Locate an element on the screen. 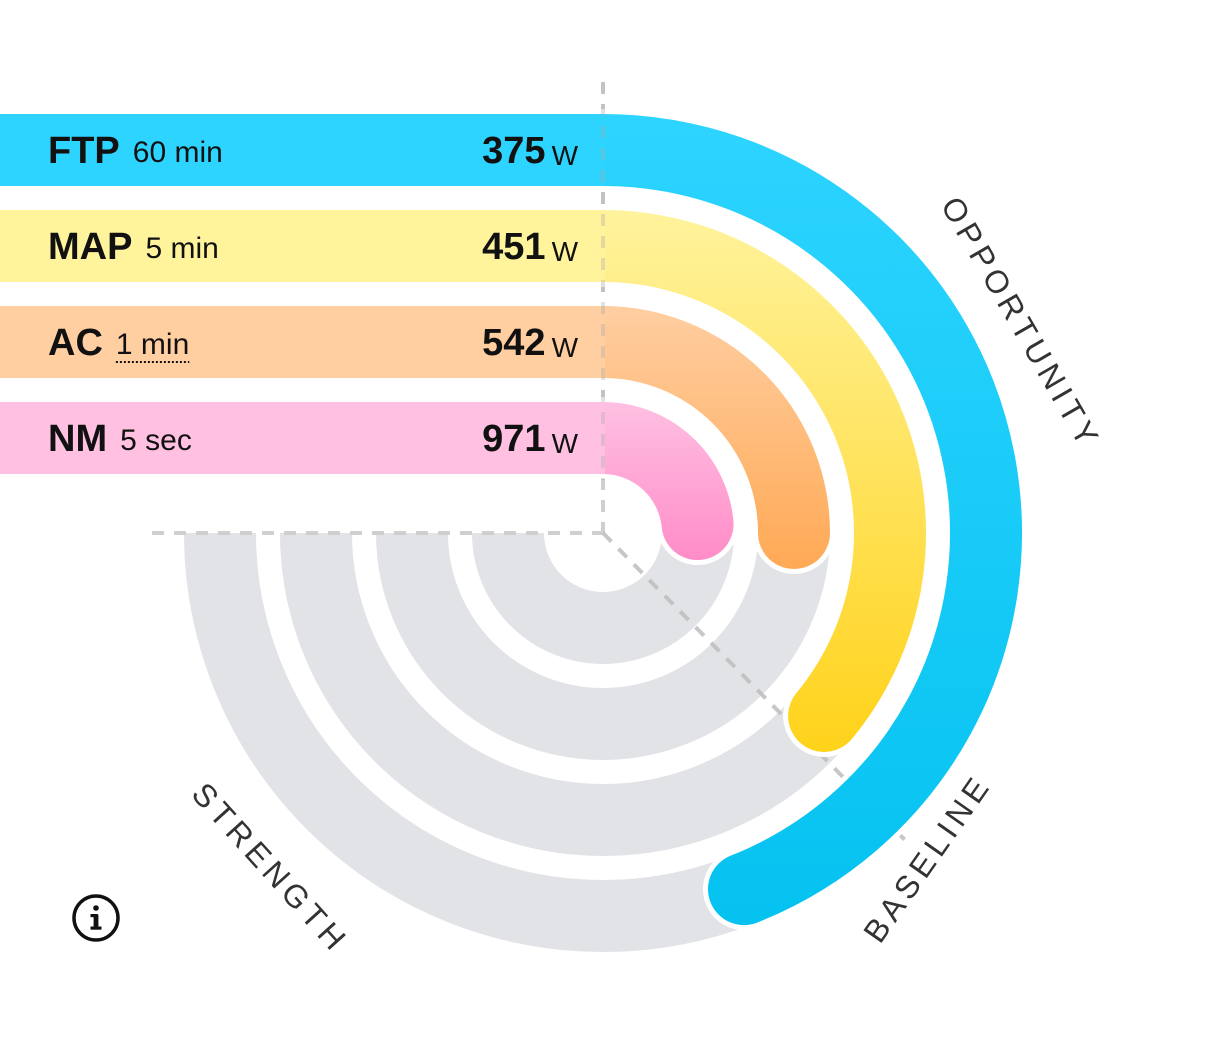 The height and width of the screenshot is (1046, 1206). info-icon is located at coordinates (96, 918).